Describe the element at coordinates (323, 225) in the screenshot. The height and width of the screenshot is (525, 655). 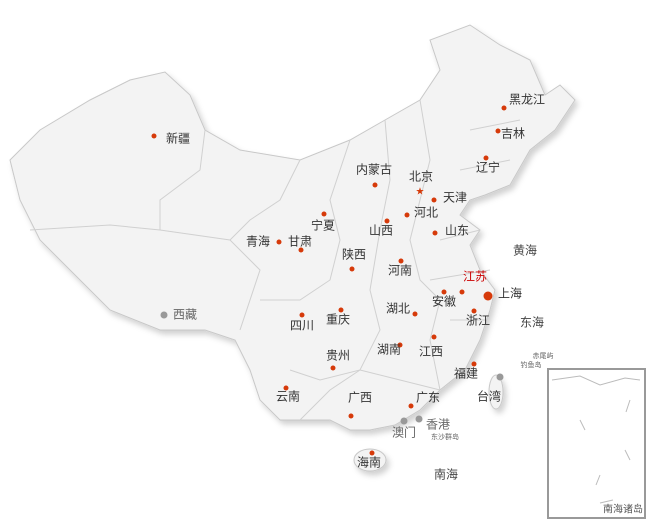
I see `province-label: 宁夏` at that location.